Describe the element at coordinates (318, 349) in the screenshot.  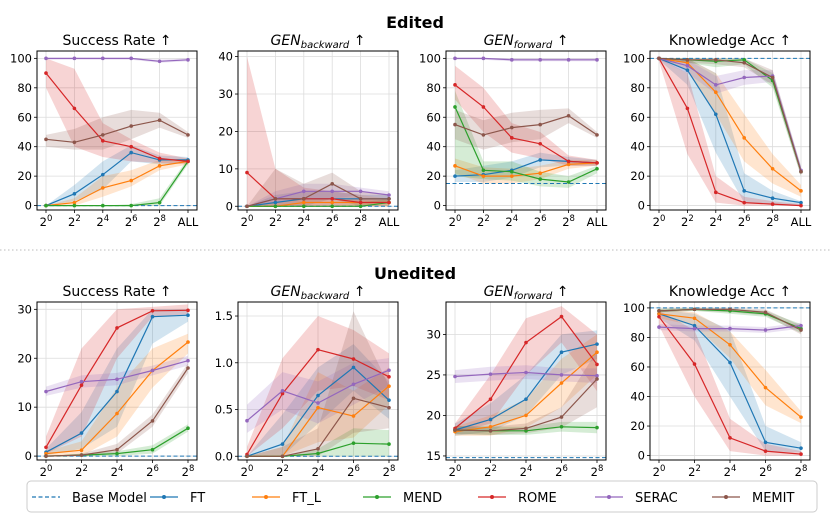
I see `panel-6-point-rome` at that location.